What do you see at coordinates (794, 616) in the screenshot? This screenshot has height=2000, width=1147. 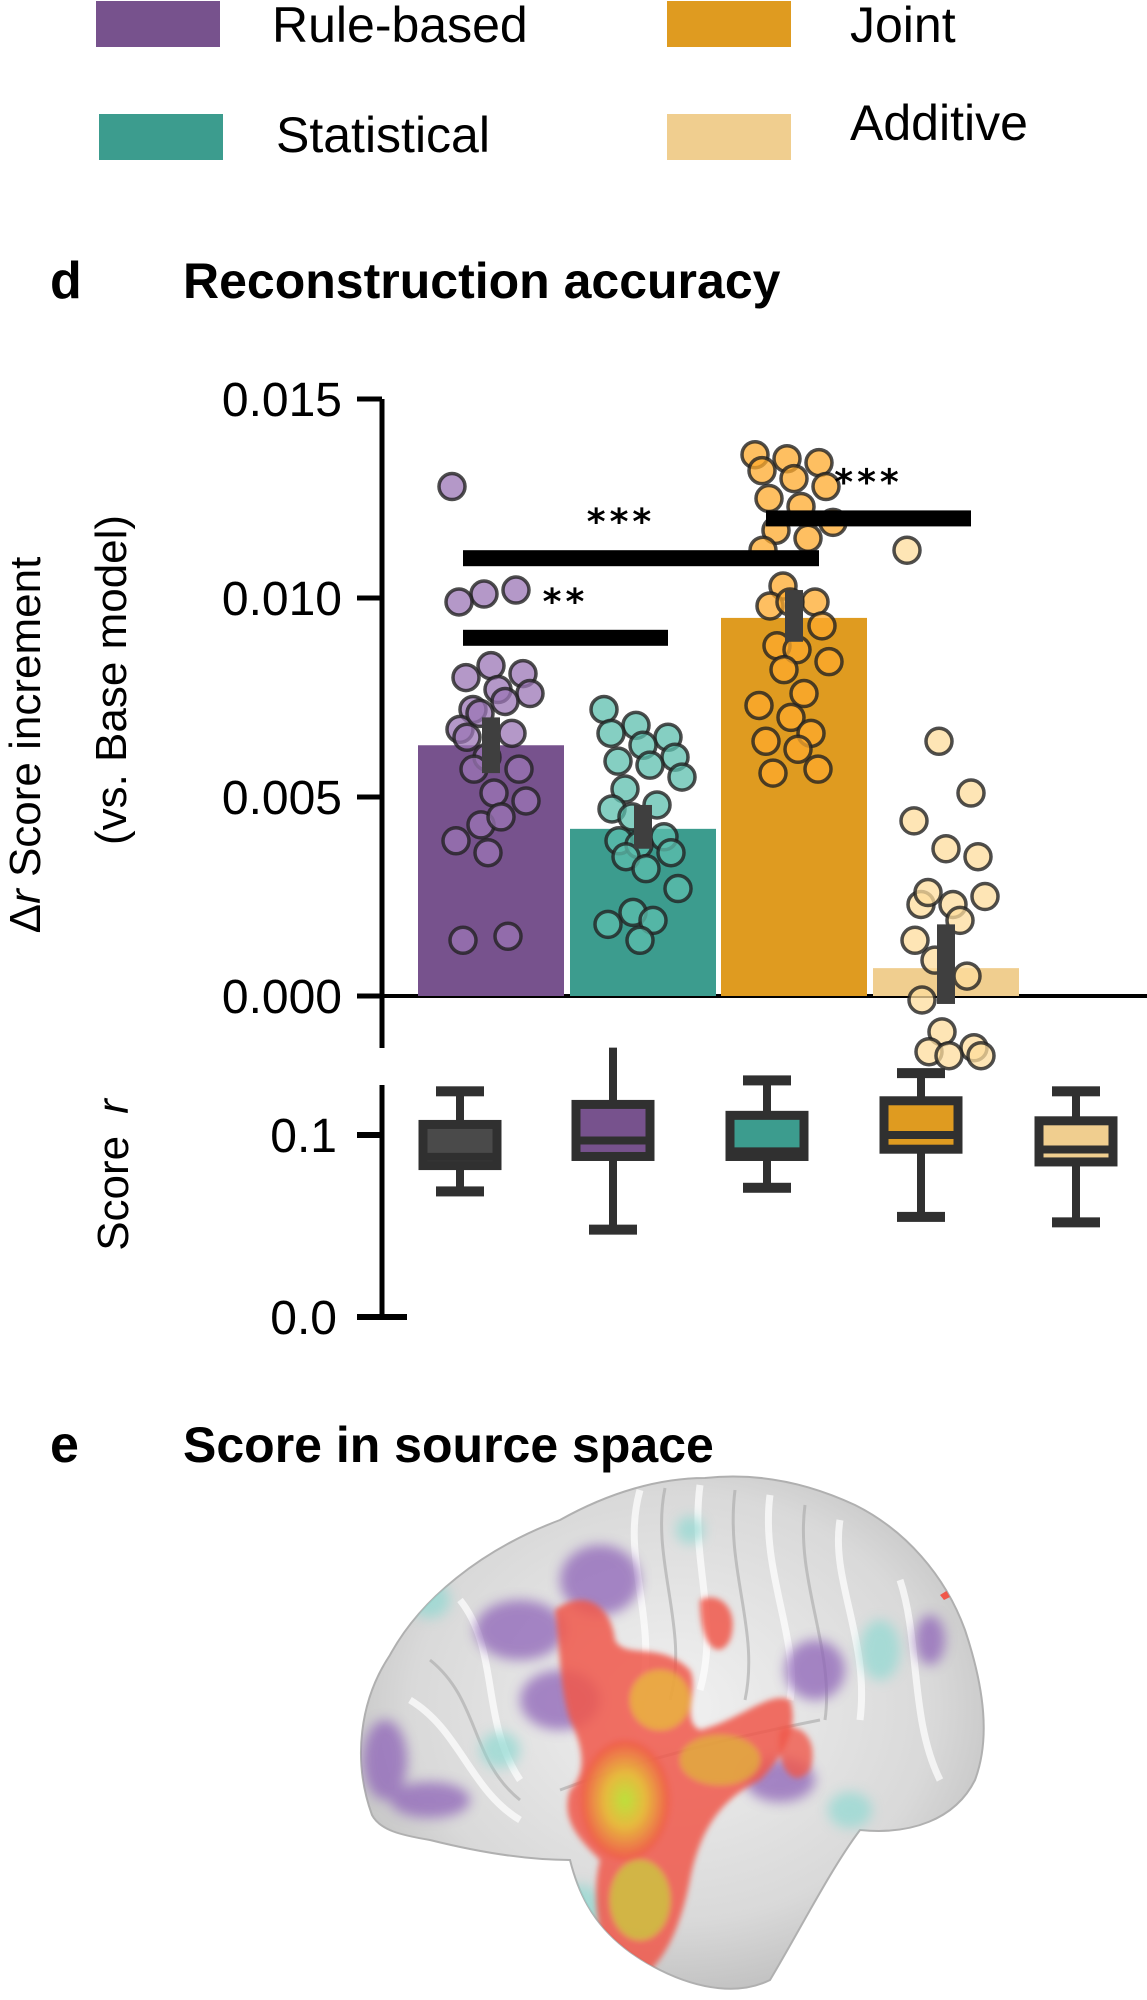 I see `ci-bar-joint` at bounding box center [794, 616].